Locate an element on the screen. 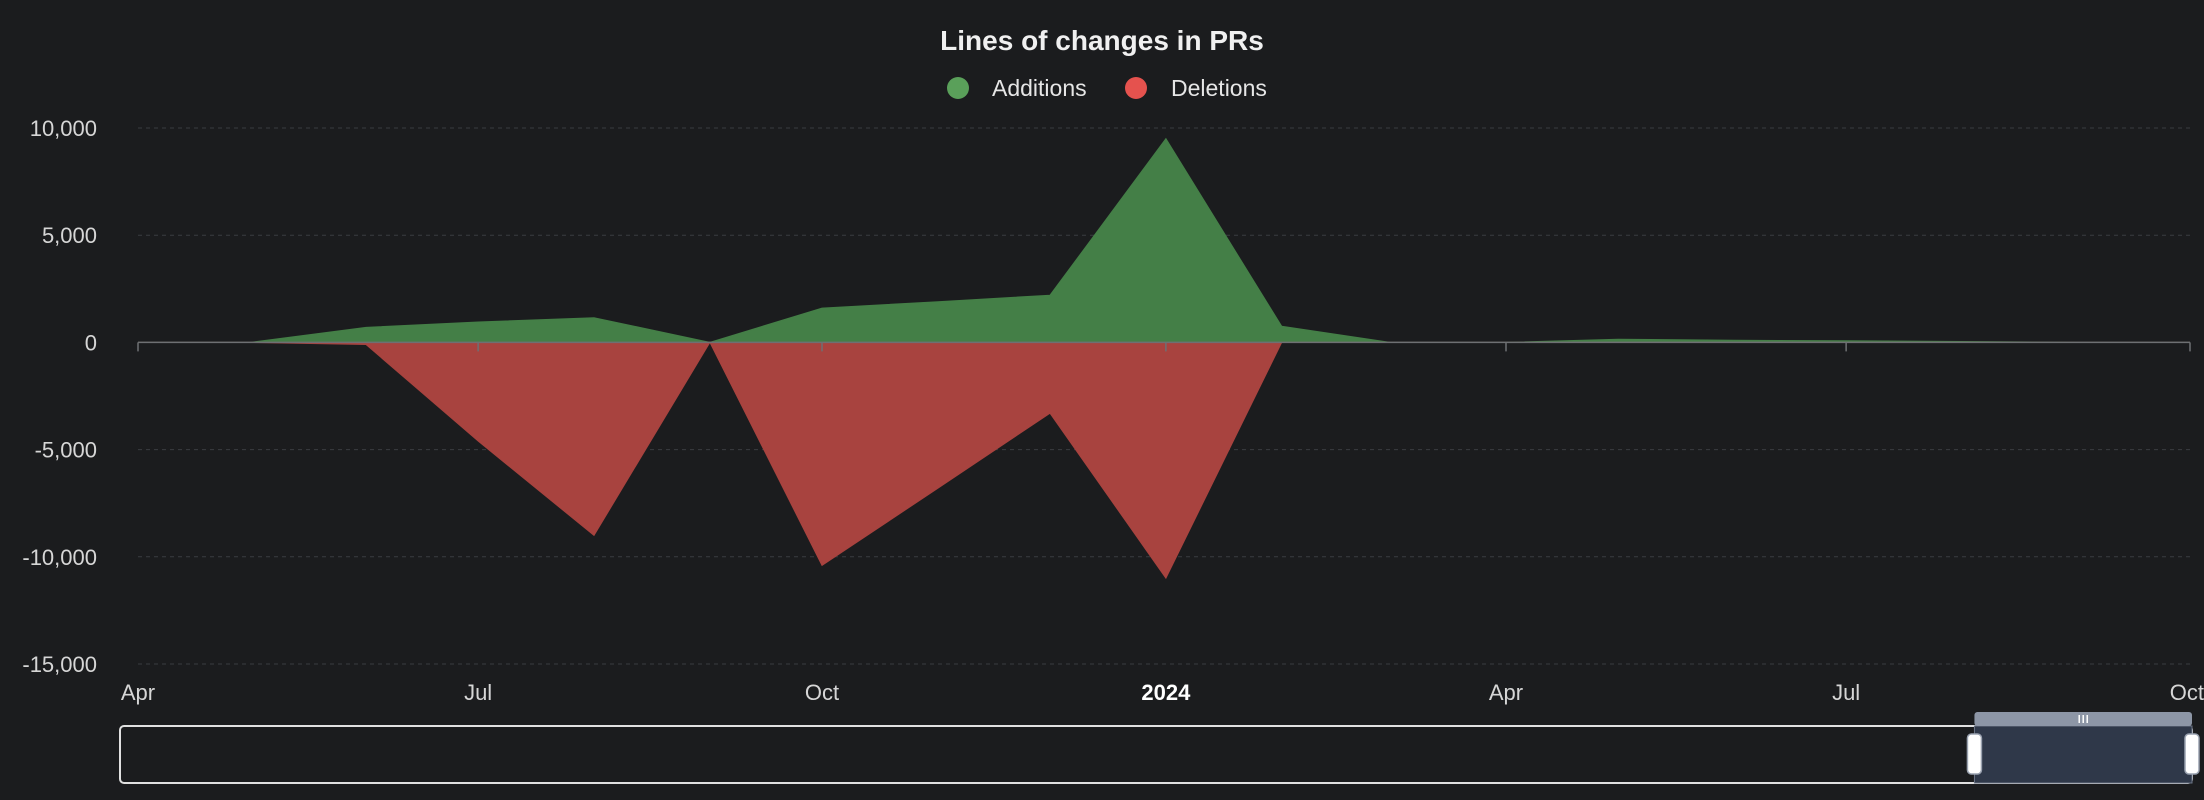 Image resolution: width=2204 pixels, height=800 pixels. x-tick-label: 2024 is located at coordinates (1166, 692).